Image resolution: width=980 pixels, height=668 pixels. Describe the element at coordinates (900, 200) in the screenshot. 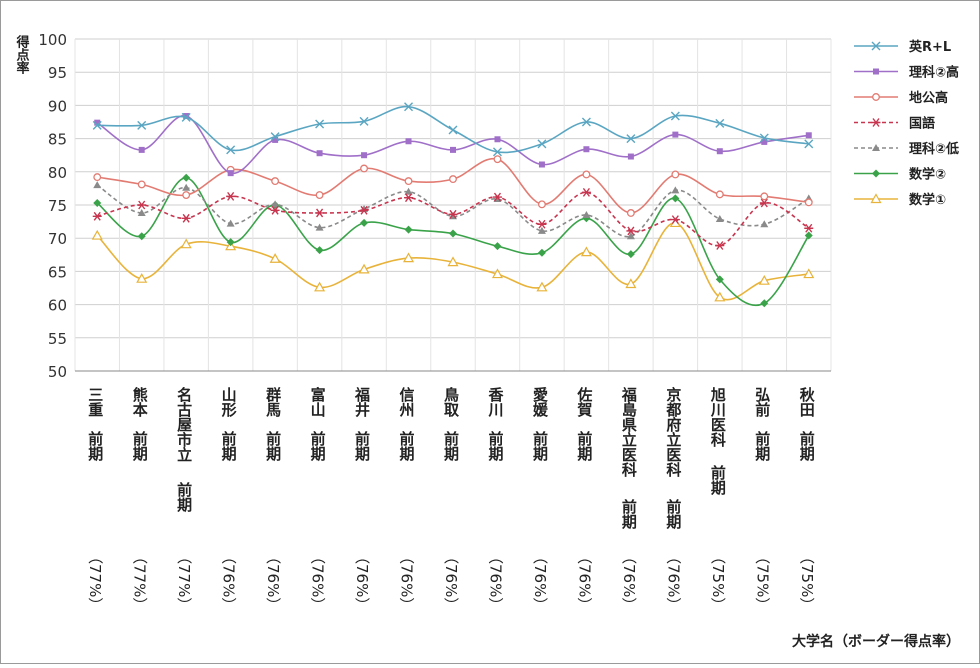

I see `legend-item: 数学①` at that location.